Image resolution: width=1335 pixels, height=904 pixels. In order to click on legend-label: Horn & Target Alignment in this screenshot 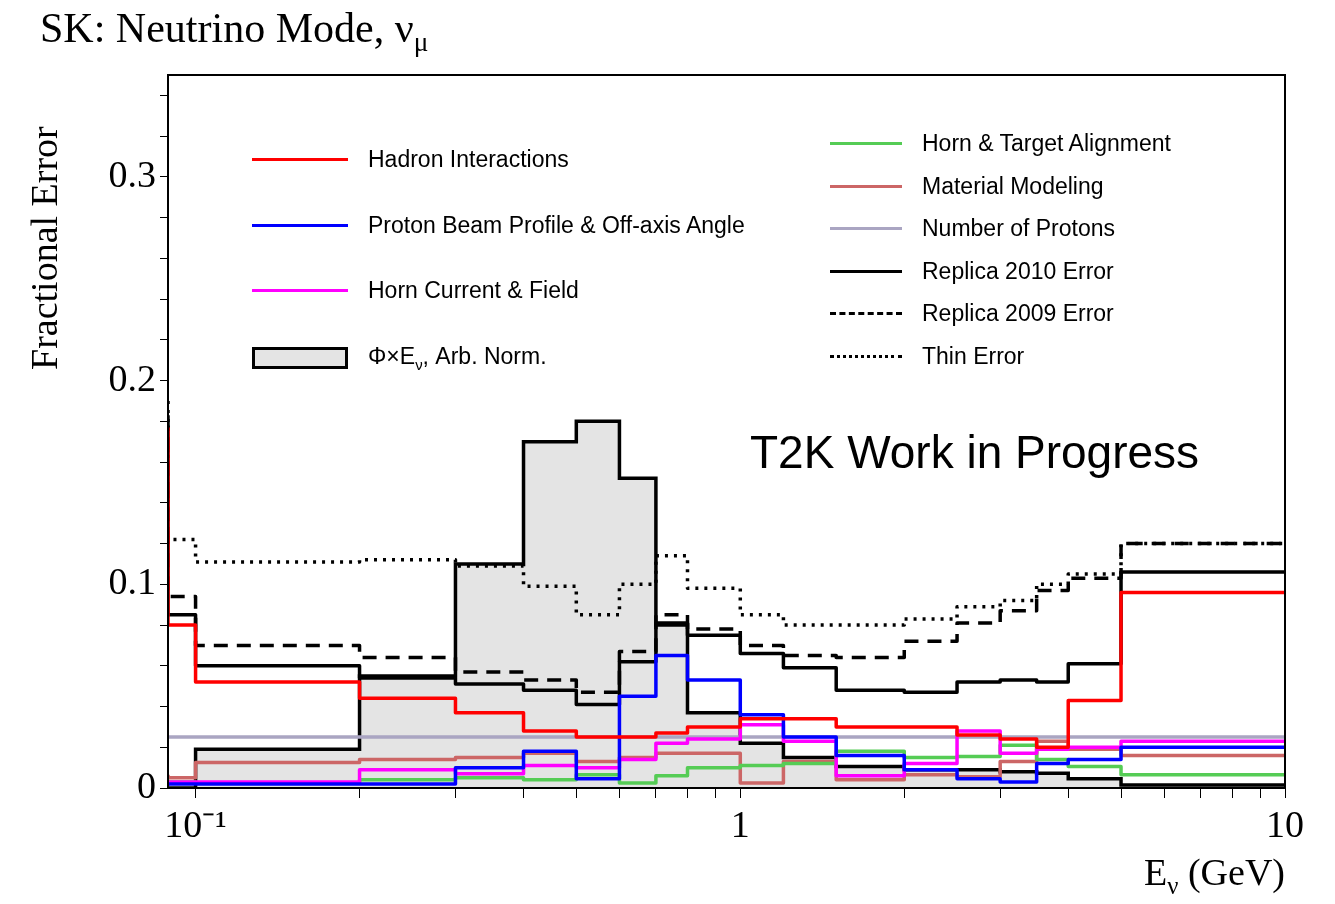, I will do `click(1046, 143)`.